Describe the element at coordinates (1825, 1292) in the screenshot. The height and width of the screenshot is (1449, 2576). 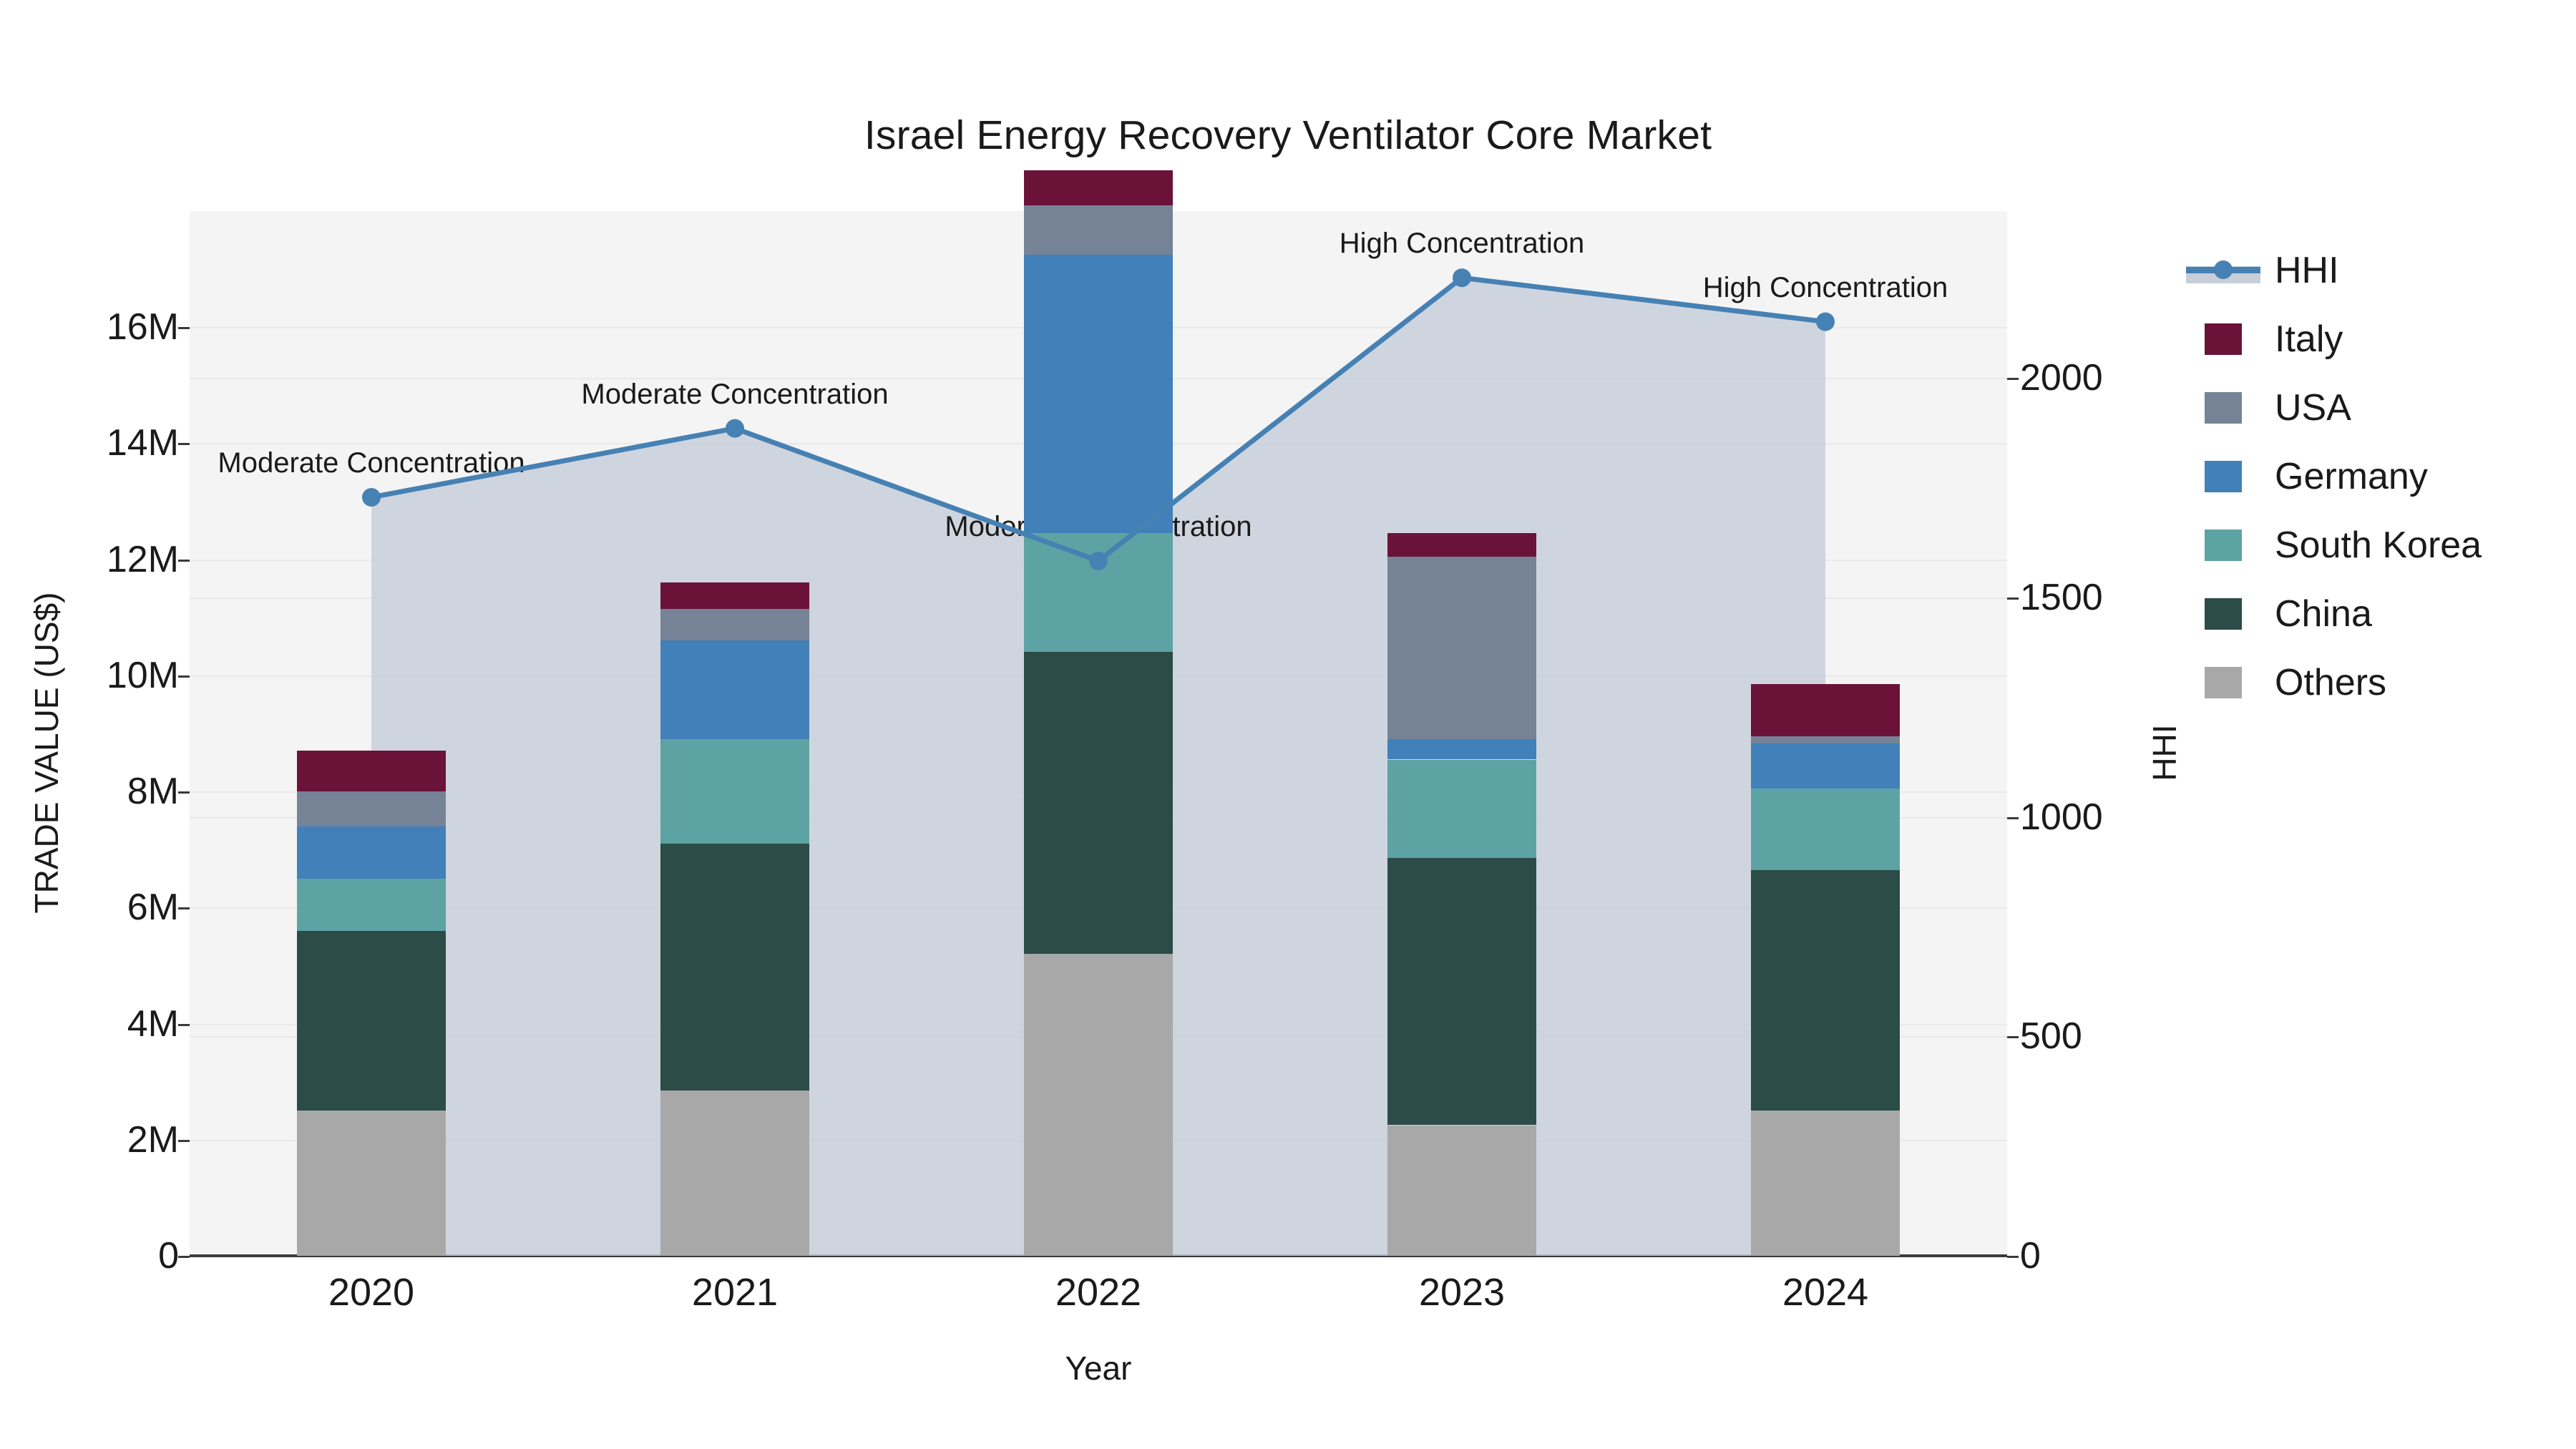
I see `x-axis-tick-label: 2024` at that location.